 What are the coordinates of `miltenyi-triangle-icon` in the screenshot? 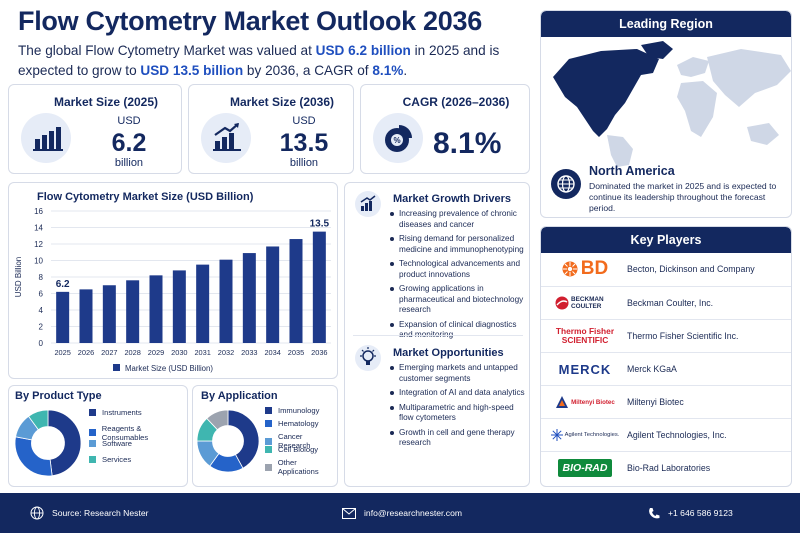 It's located at (562, 402).